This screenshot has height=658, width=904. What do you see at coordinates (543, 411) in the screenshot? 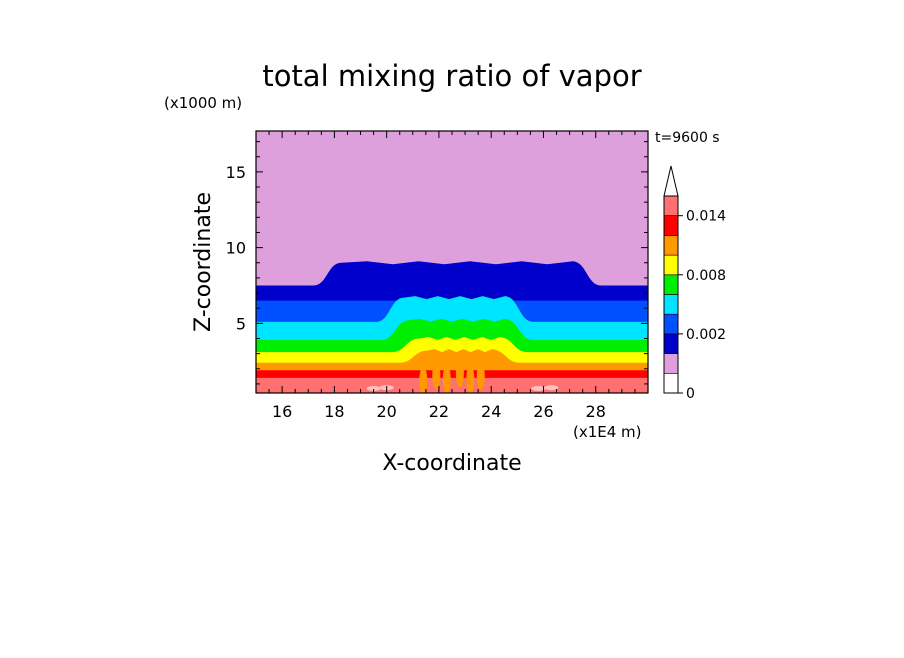
I see `x-tick-label: 26` at bounding box center [543, 411].